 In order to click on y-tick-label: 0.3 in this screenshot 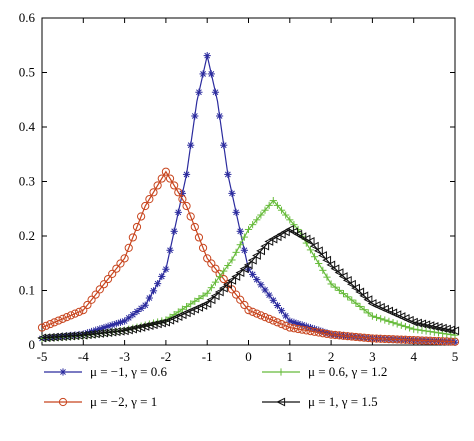, I will do `click(27, 181)`.